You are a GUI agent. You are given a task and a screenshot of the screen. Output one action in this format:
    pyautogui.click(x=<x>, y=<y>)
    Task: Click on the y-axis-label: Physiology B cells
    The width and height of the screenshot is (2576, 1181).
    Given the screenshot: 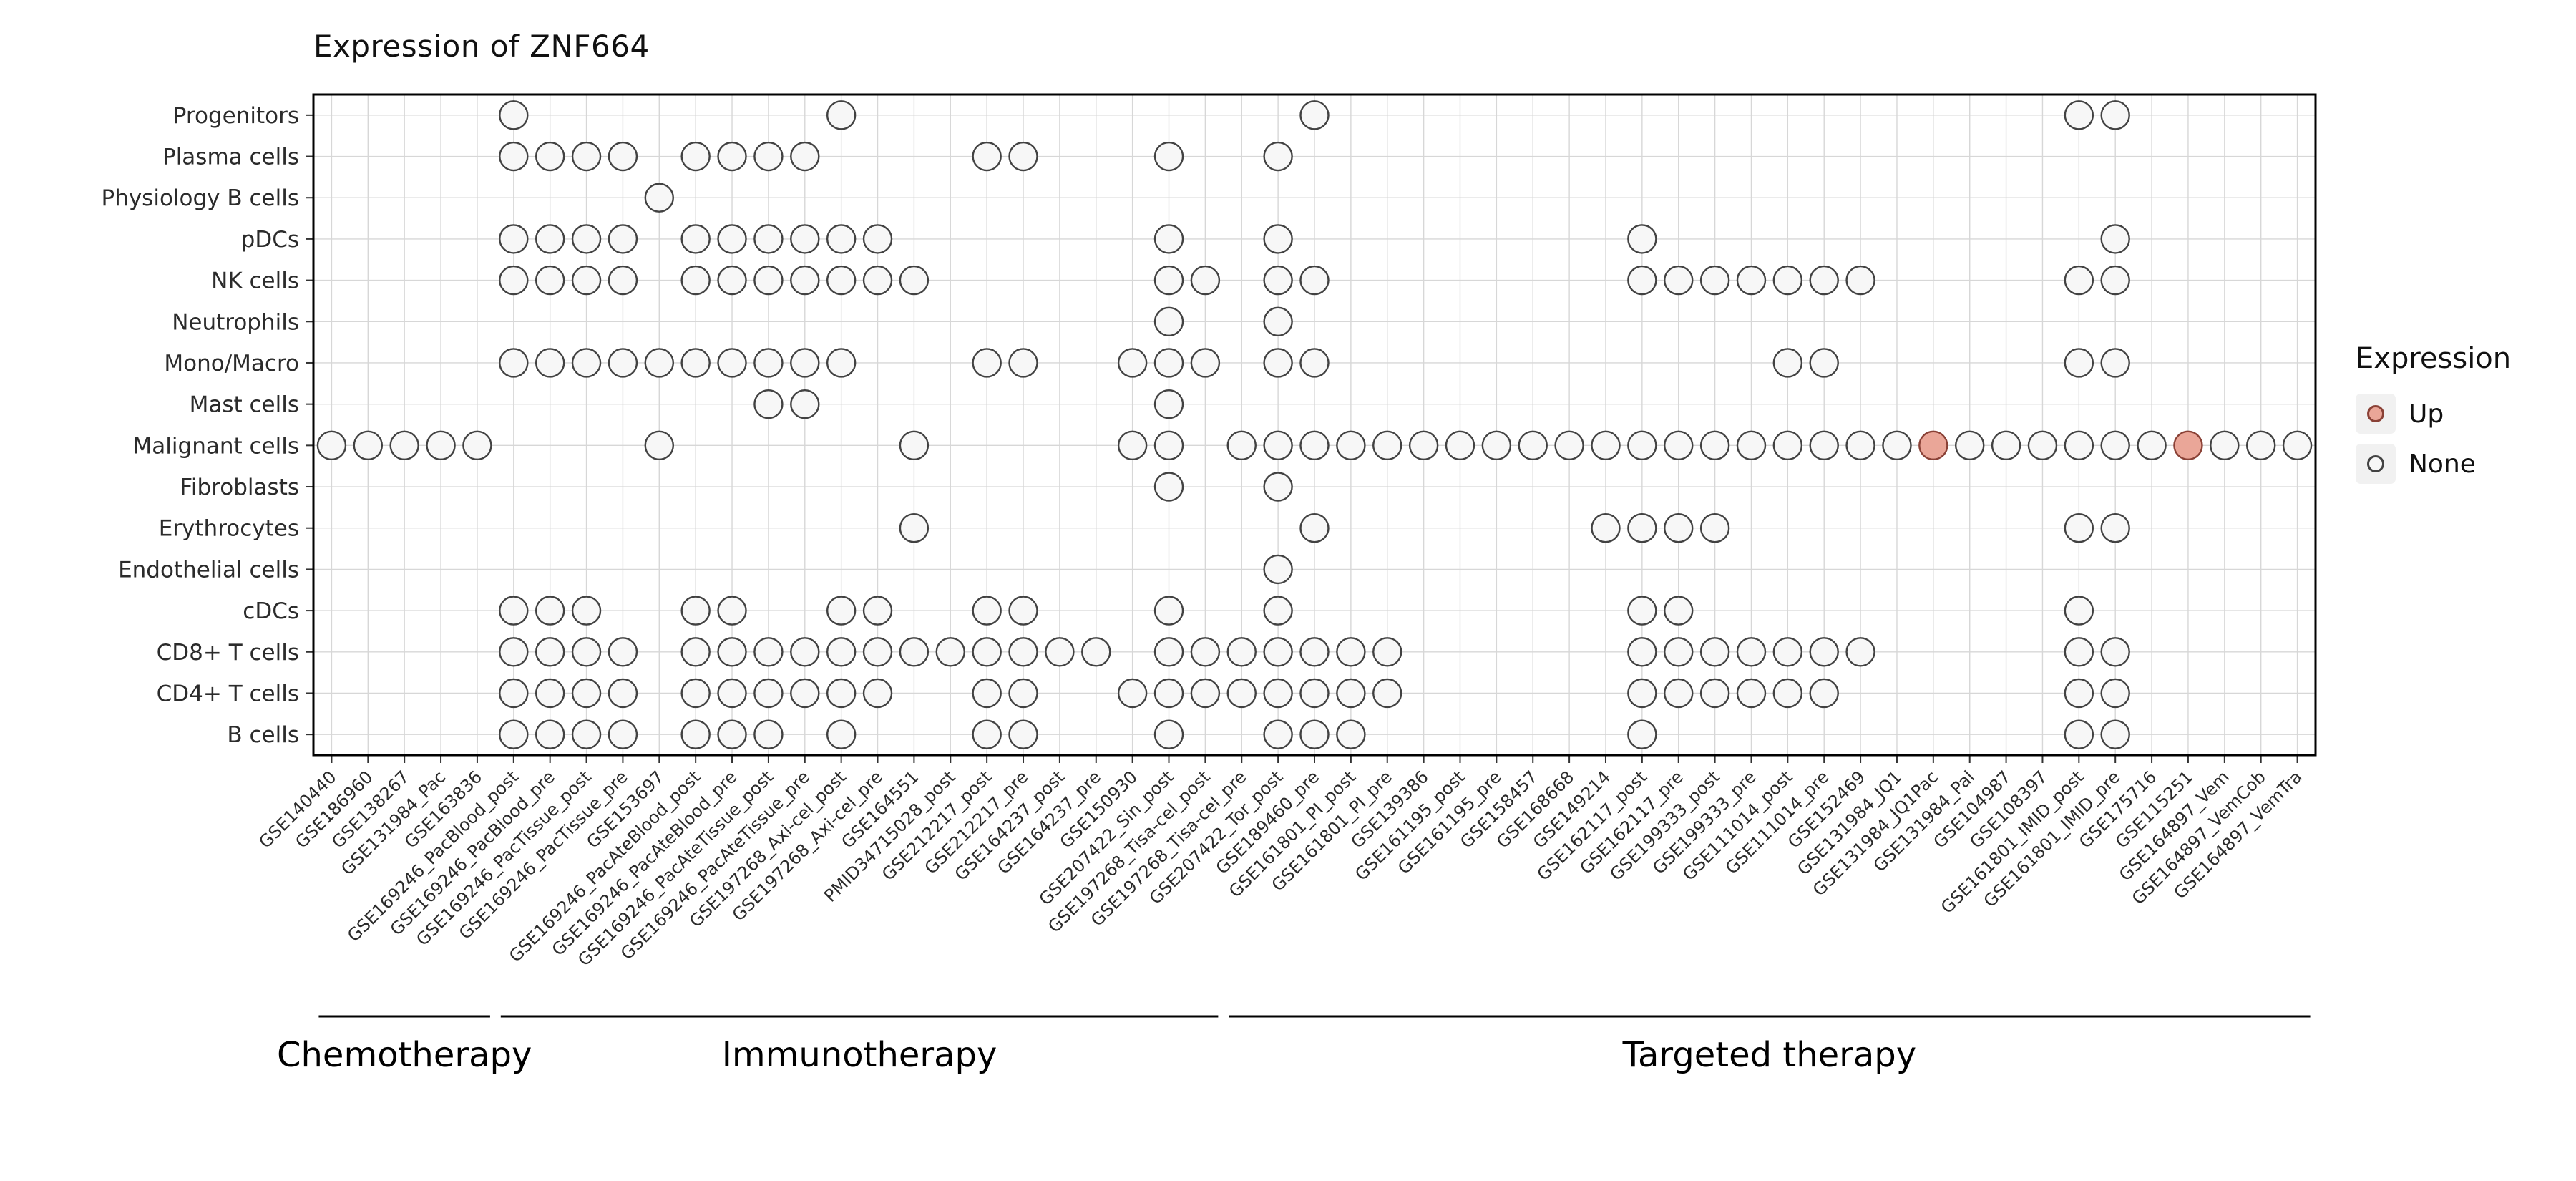 What is the action you would take?
    pyautogui.click(x=201, y=198)
    